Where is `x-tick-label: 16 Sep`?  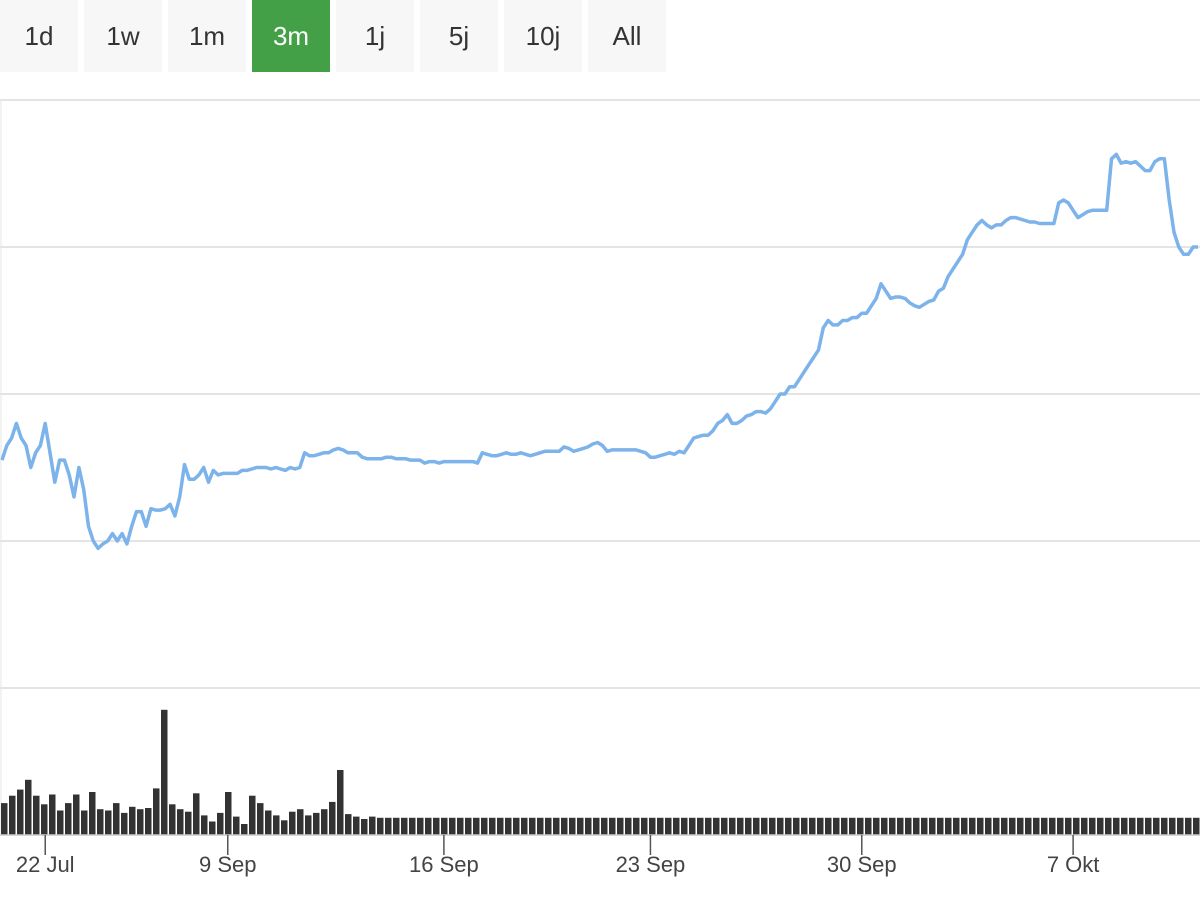
x-tick-label: 16 Sep is located at coordinates (444, 864).